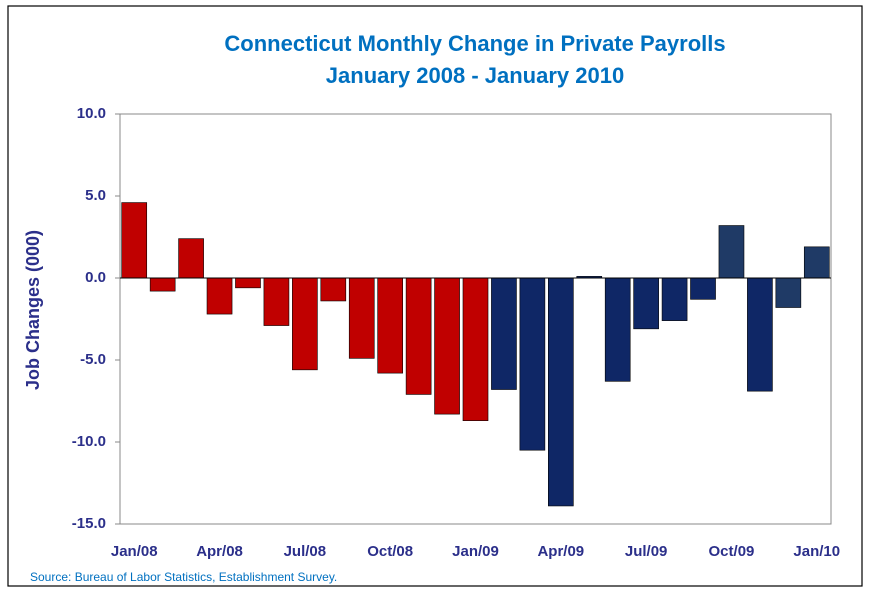 The height and width of the screenshot is (599, 869). I want to click on chart-subtitle: January 2008 - January 2010, so click(475, 75).